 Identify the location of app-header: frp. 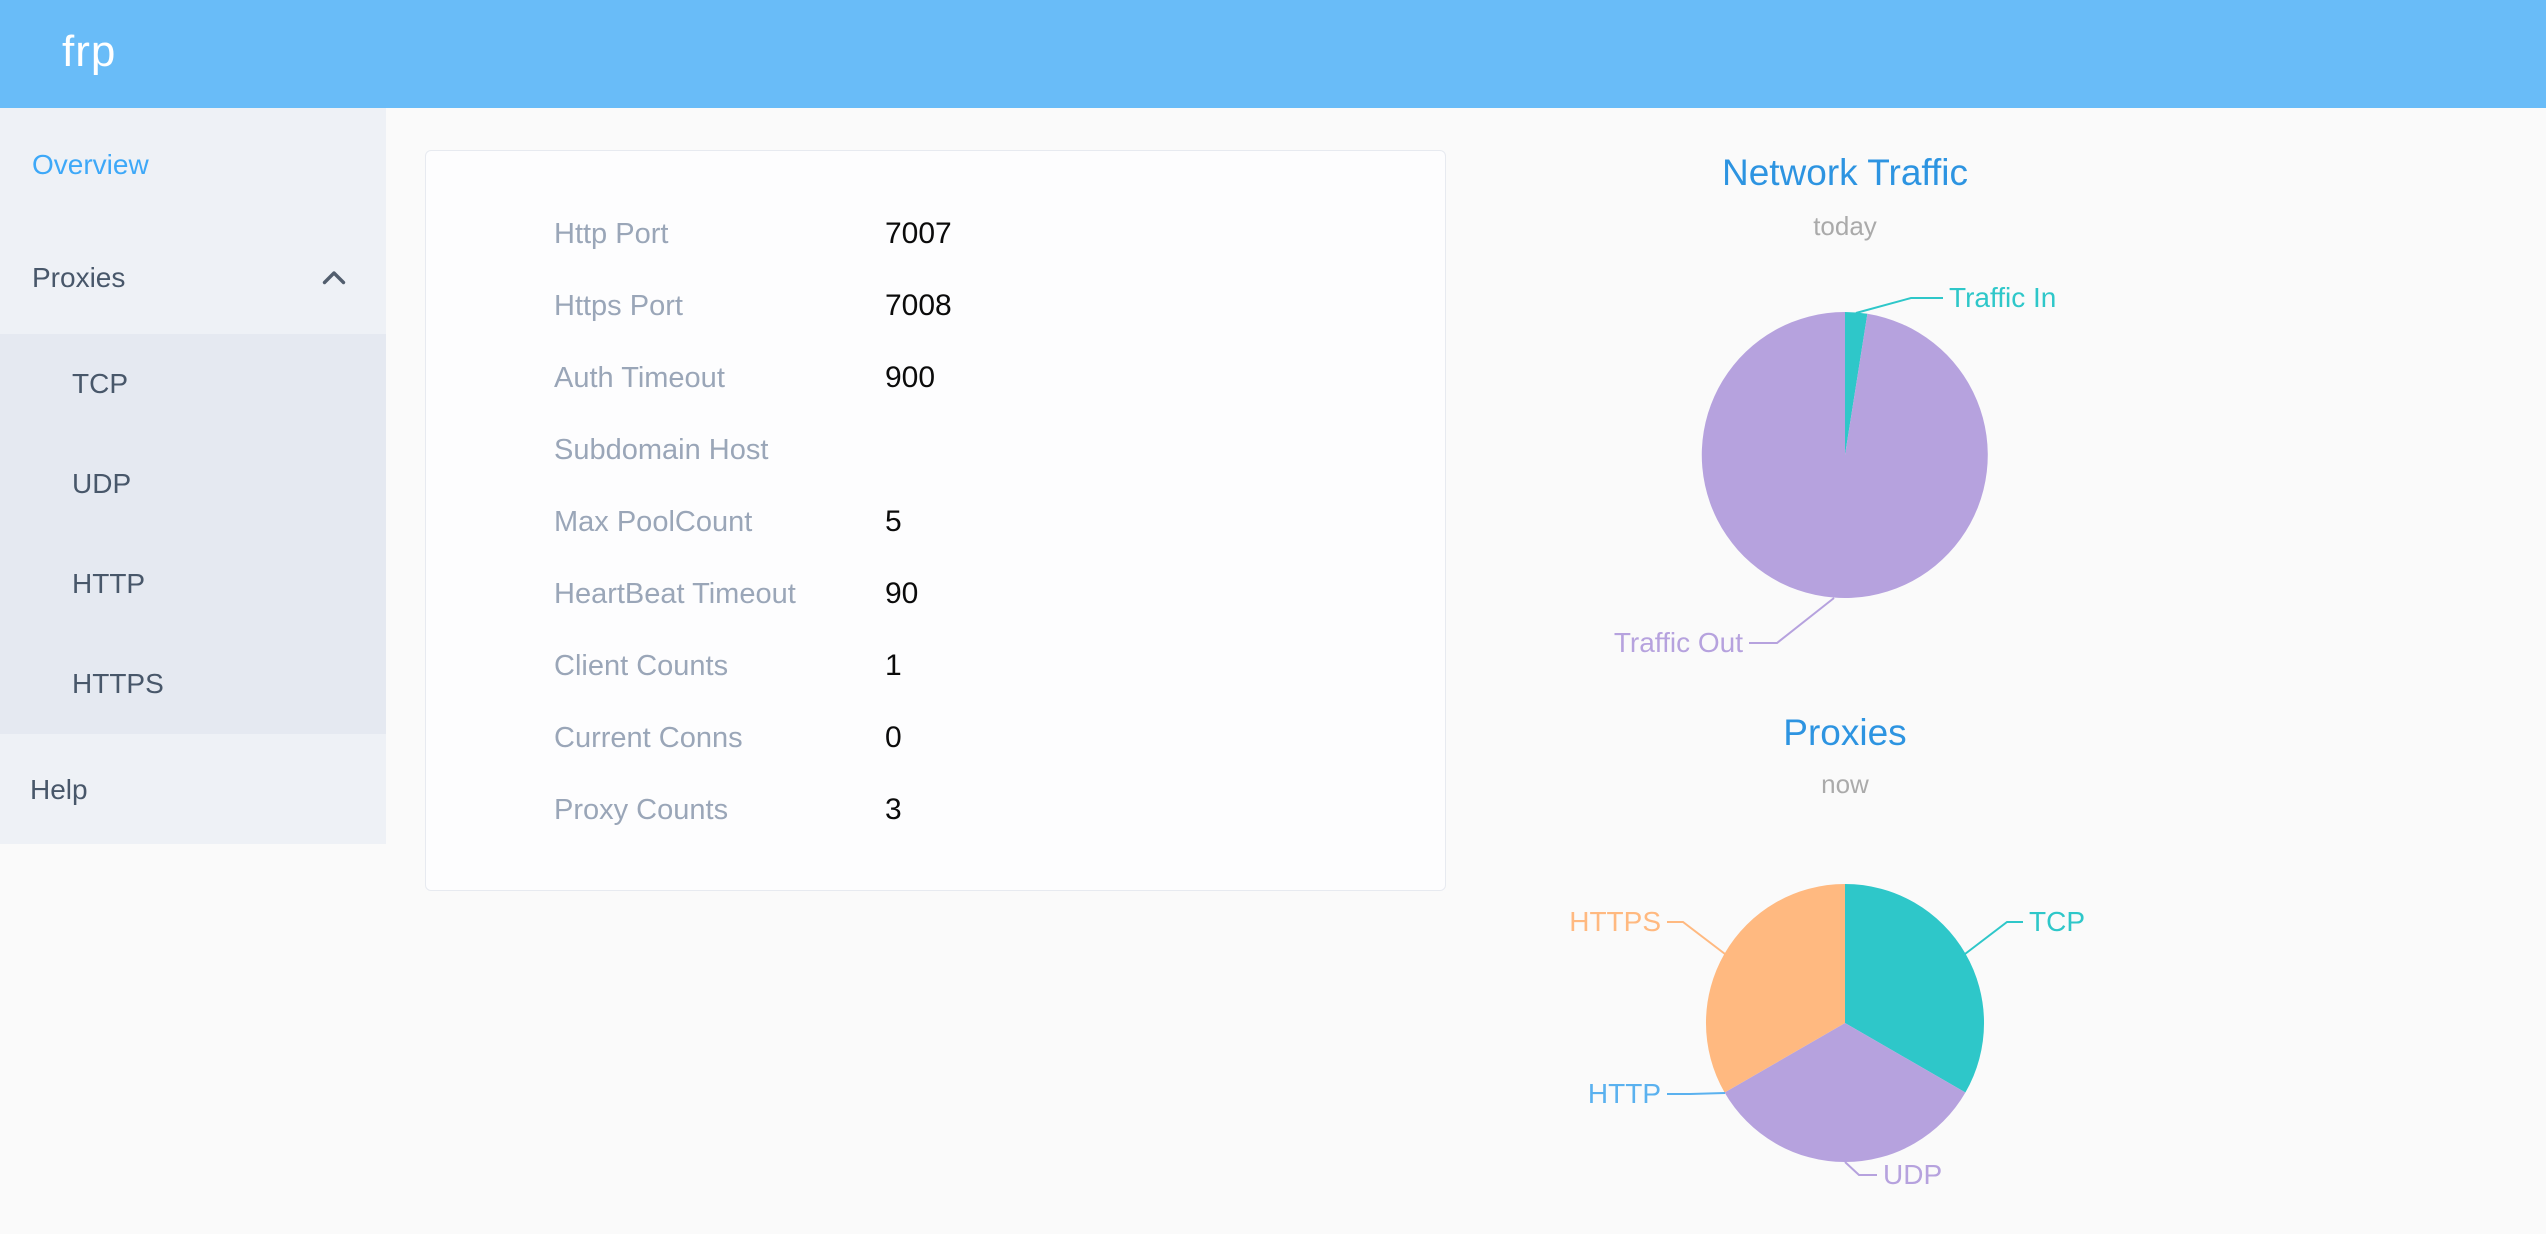
(1273, 54).